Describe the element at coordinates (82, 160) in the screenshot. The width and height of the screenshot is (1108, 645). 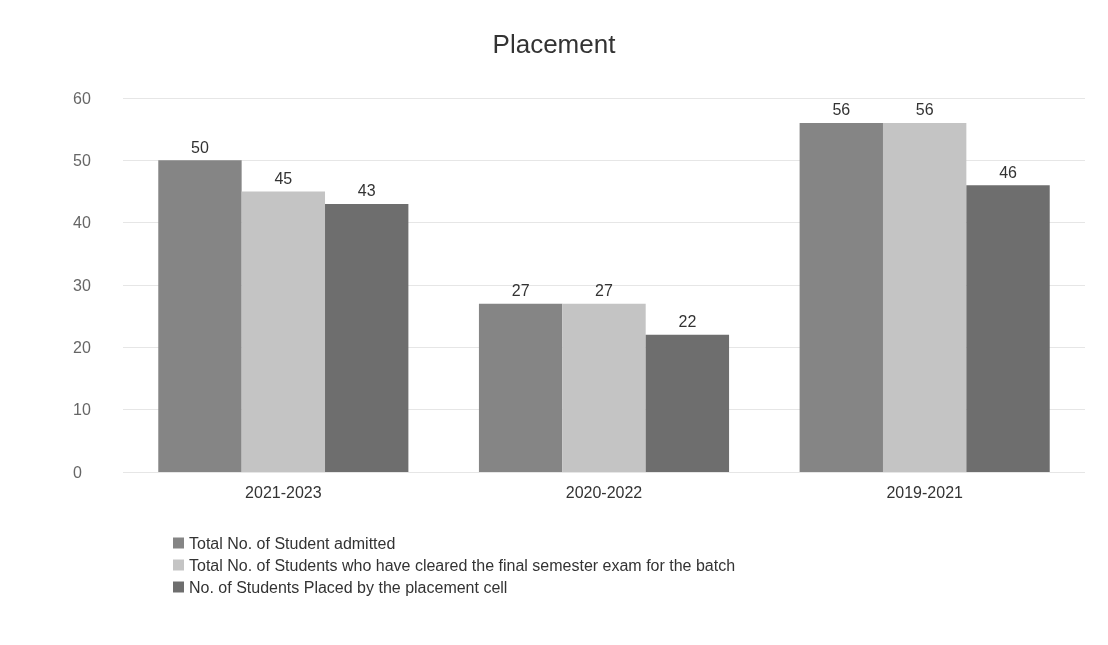
I see `y-tick-label: 50` at that location.